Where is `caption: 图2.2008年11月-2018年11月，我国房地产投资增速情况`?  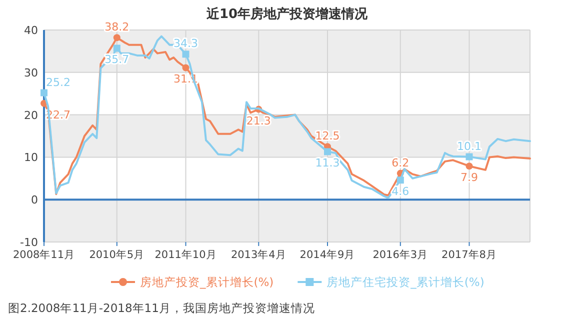
caption: 图2.2008年11月-2018年11月，我国房地产投资增速情况 is located at coordinates (161, 308).